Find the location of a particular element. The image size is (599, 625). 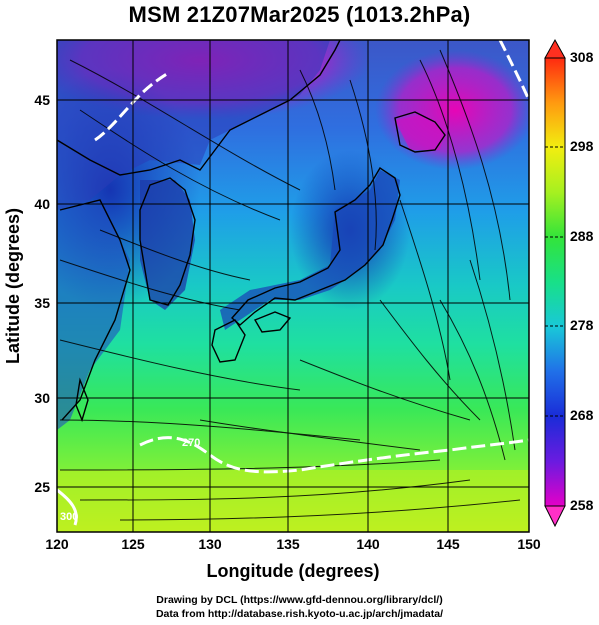

x-tick-130: 130 is located at coordinates (210, 544).